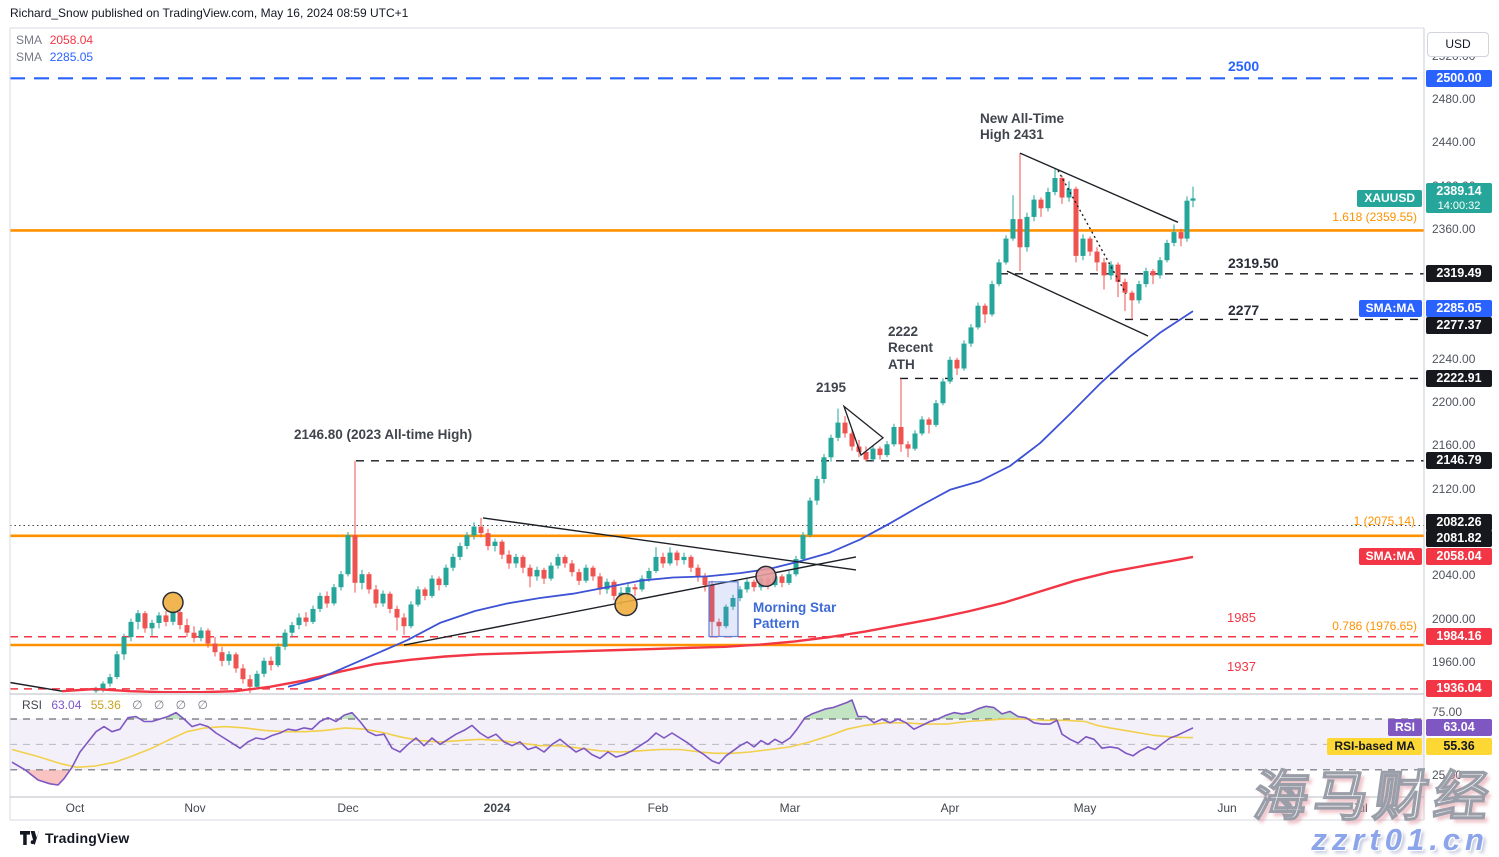  Describe the element at coordinates (87, 838) in the screenshot. I see `tradingview-brand-text: TradingView` at that location.